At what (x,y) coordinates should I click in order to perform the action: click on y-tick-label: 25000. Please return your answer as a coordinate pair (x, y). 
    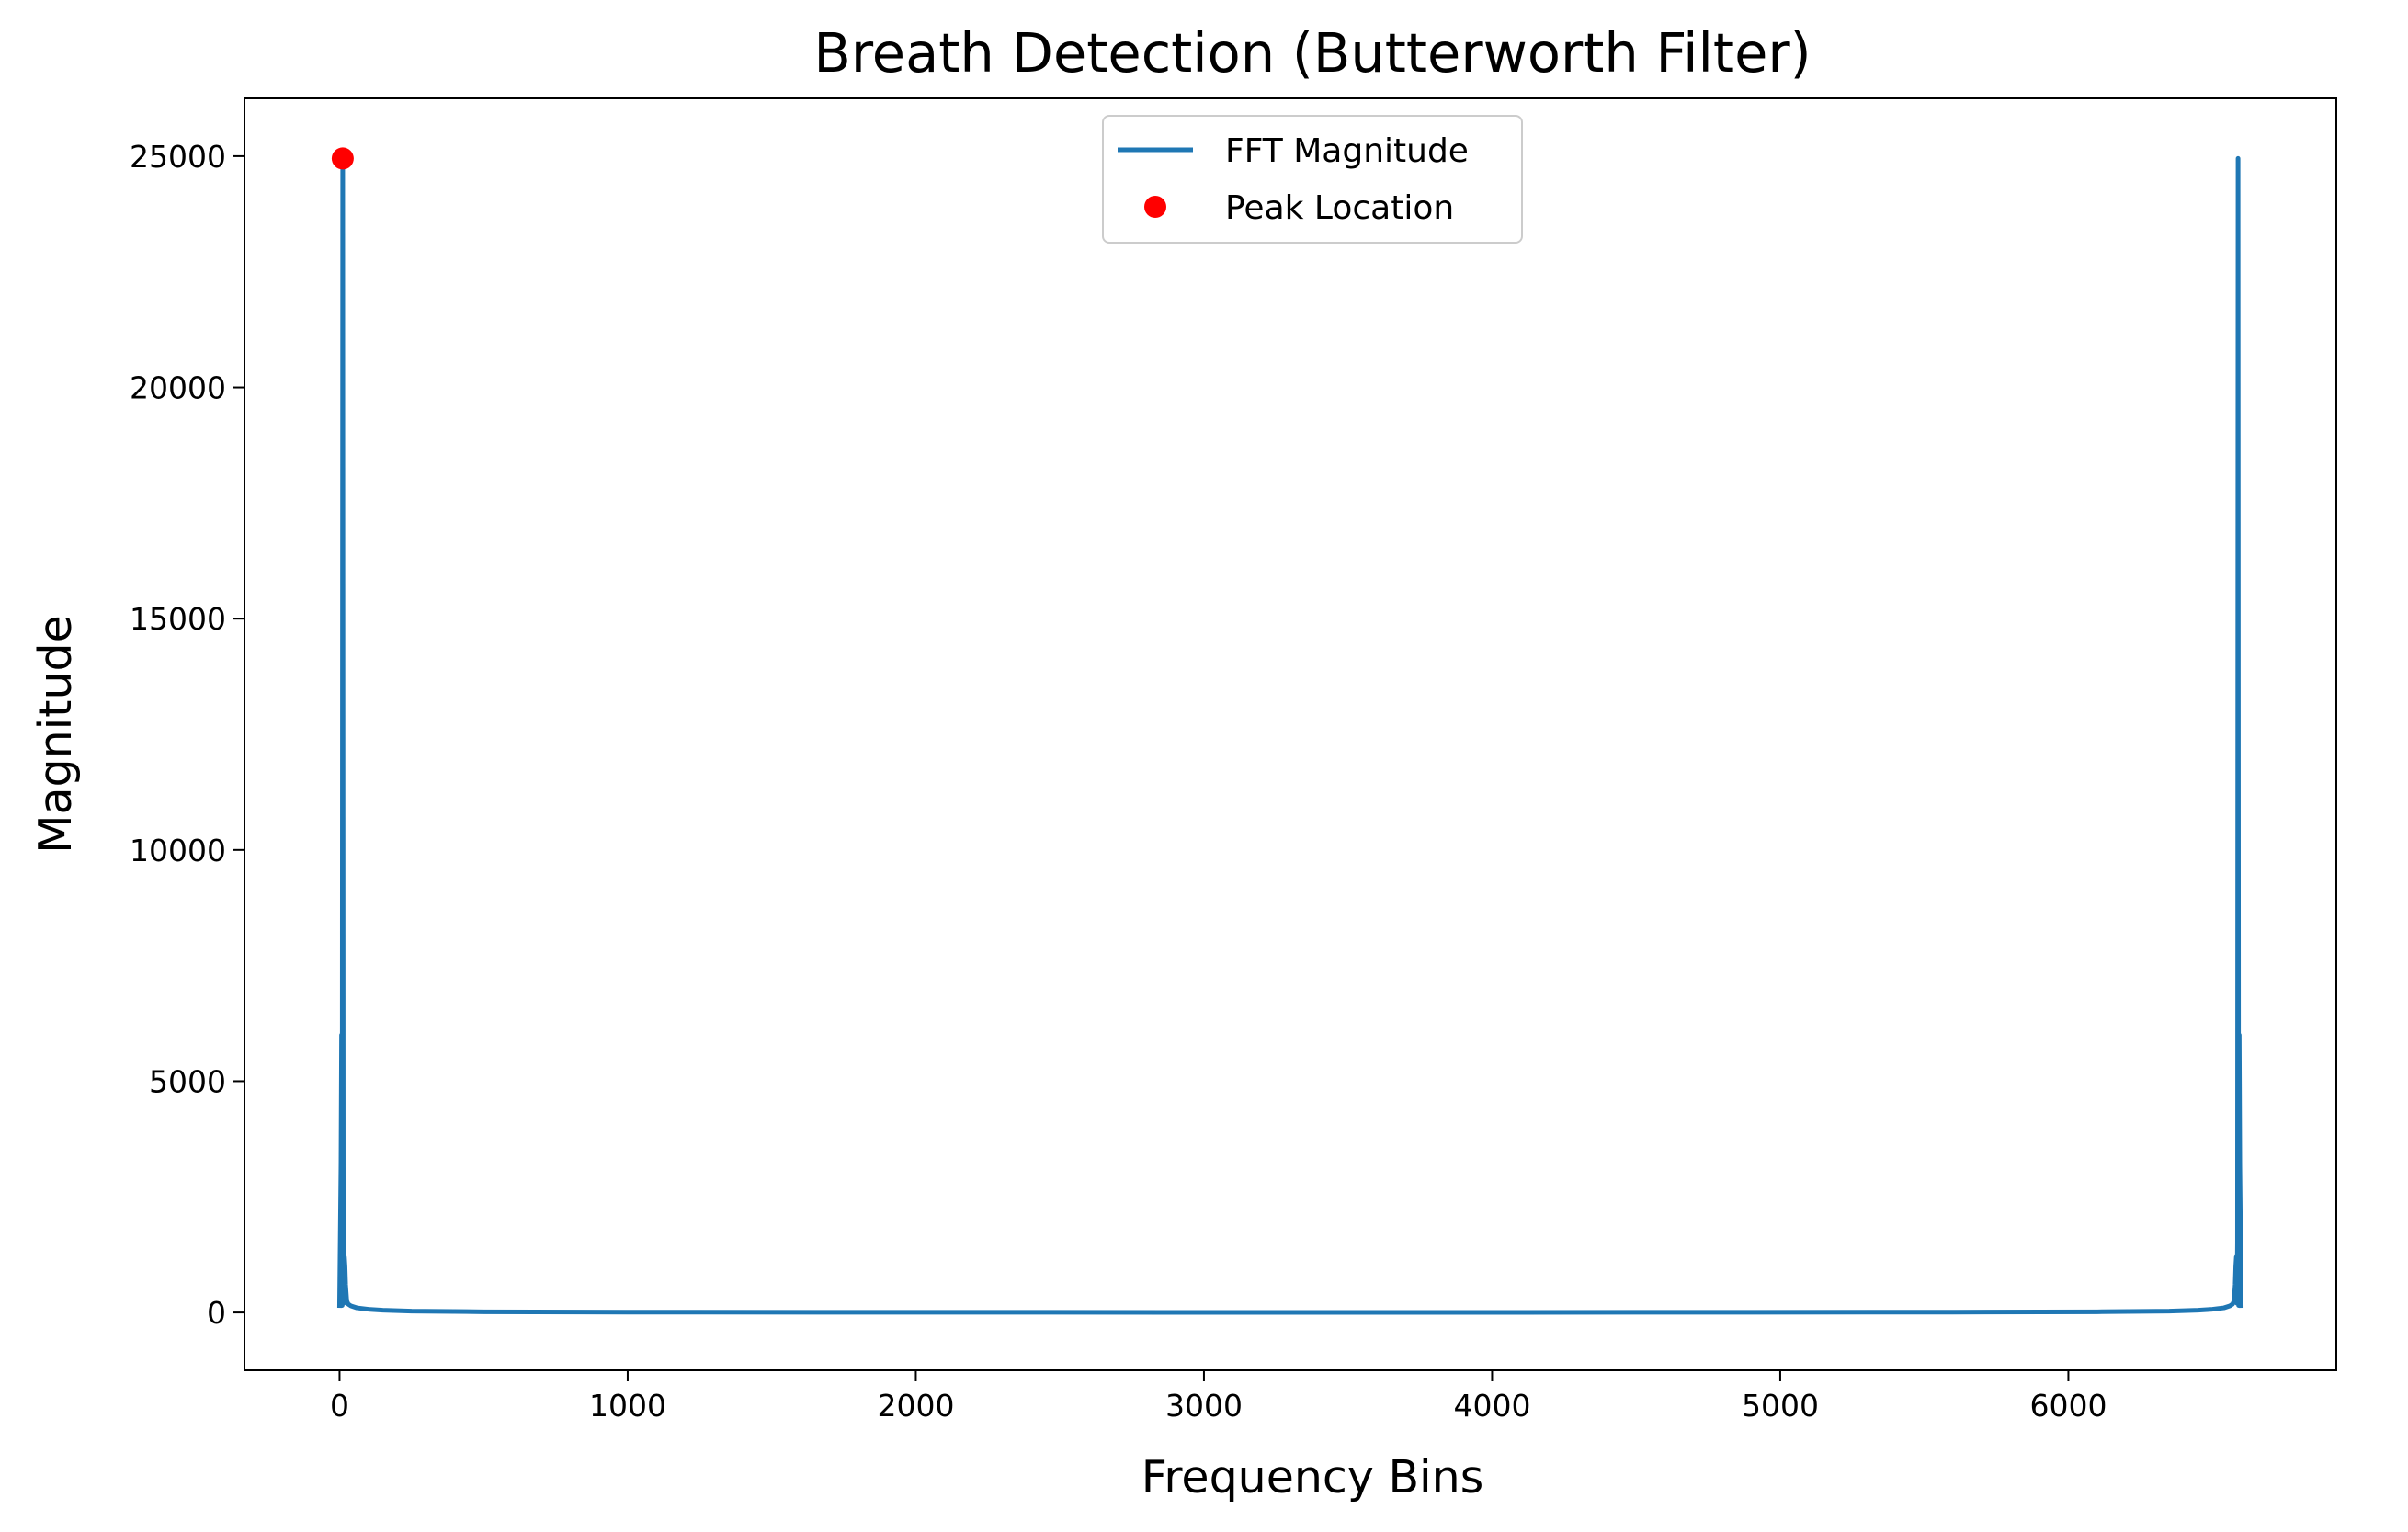
    Looking at the image, I should click on (178, 157).